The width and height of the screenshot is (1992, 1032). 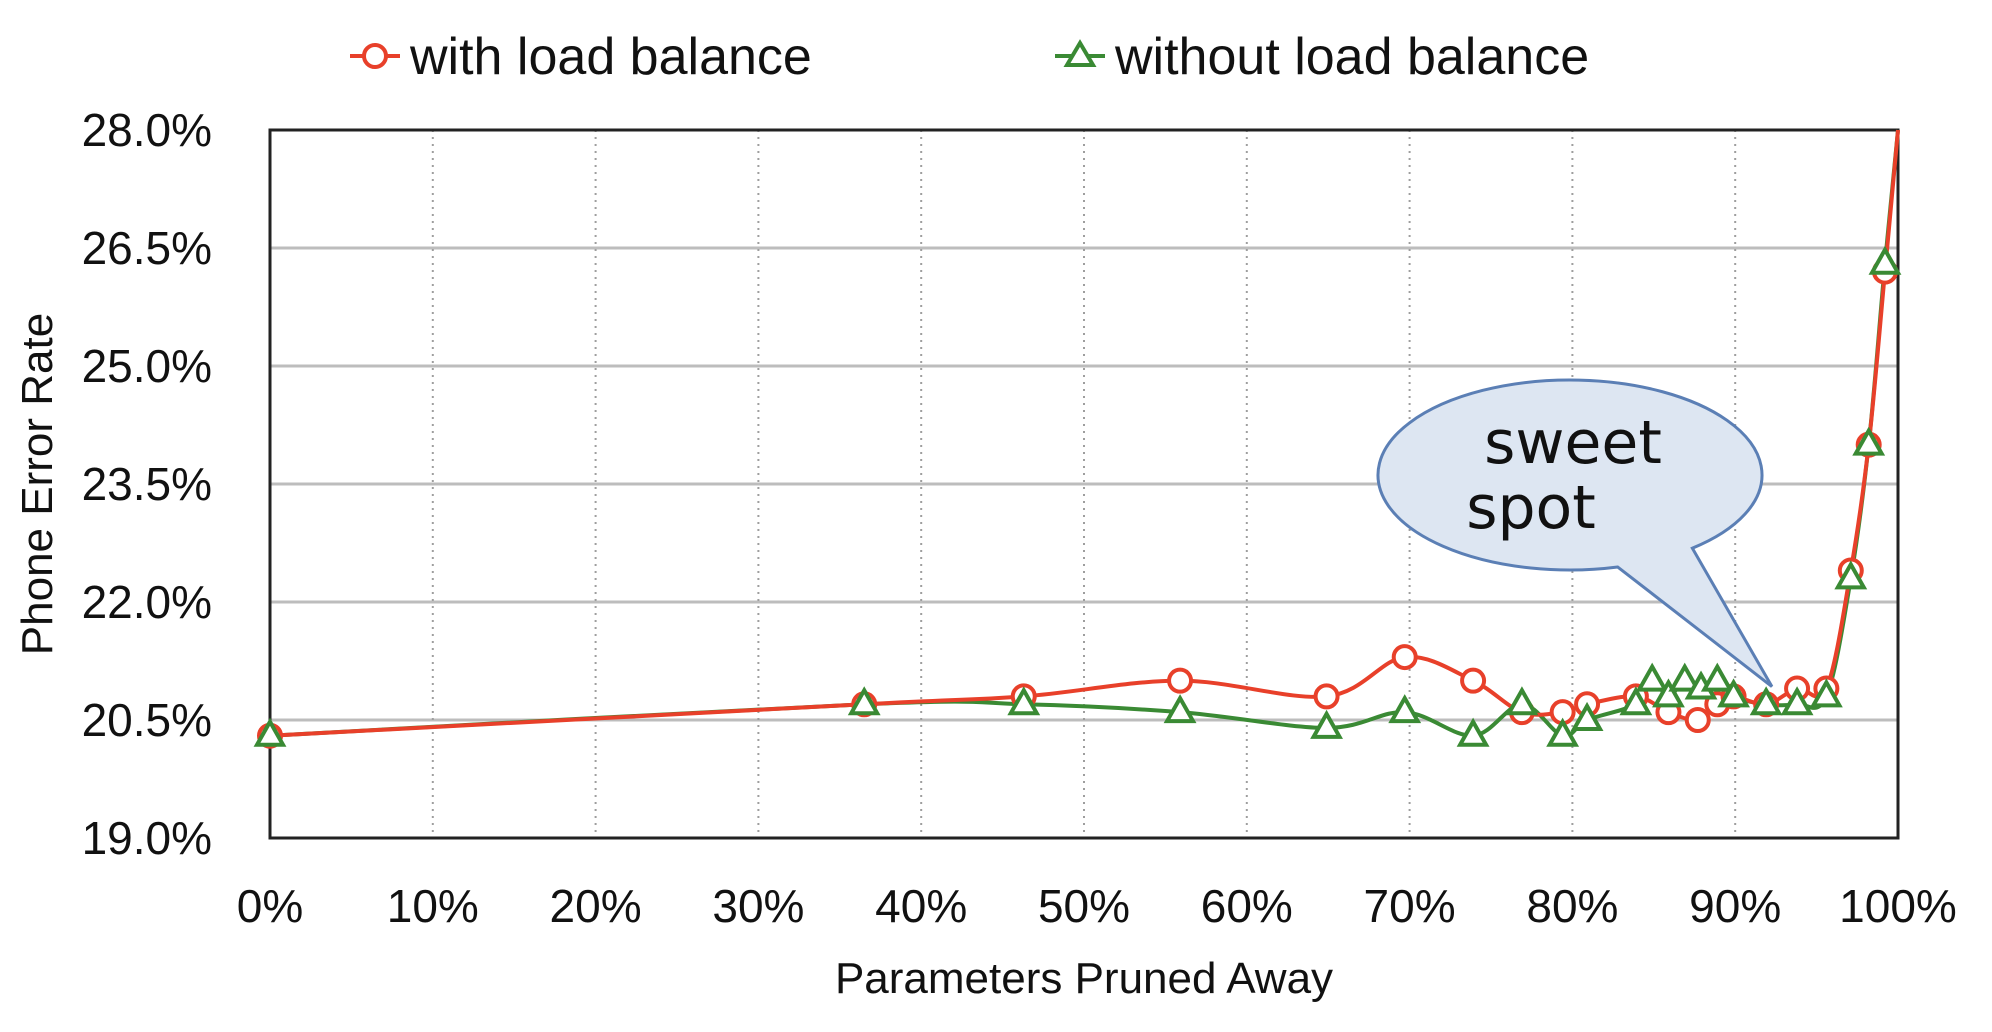 I want to click on x-tick-label: 20%, so click(x=596, y=906).